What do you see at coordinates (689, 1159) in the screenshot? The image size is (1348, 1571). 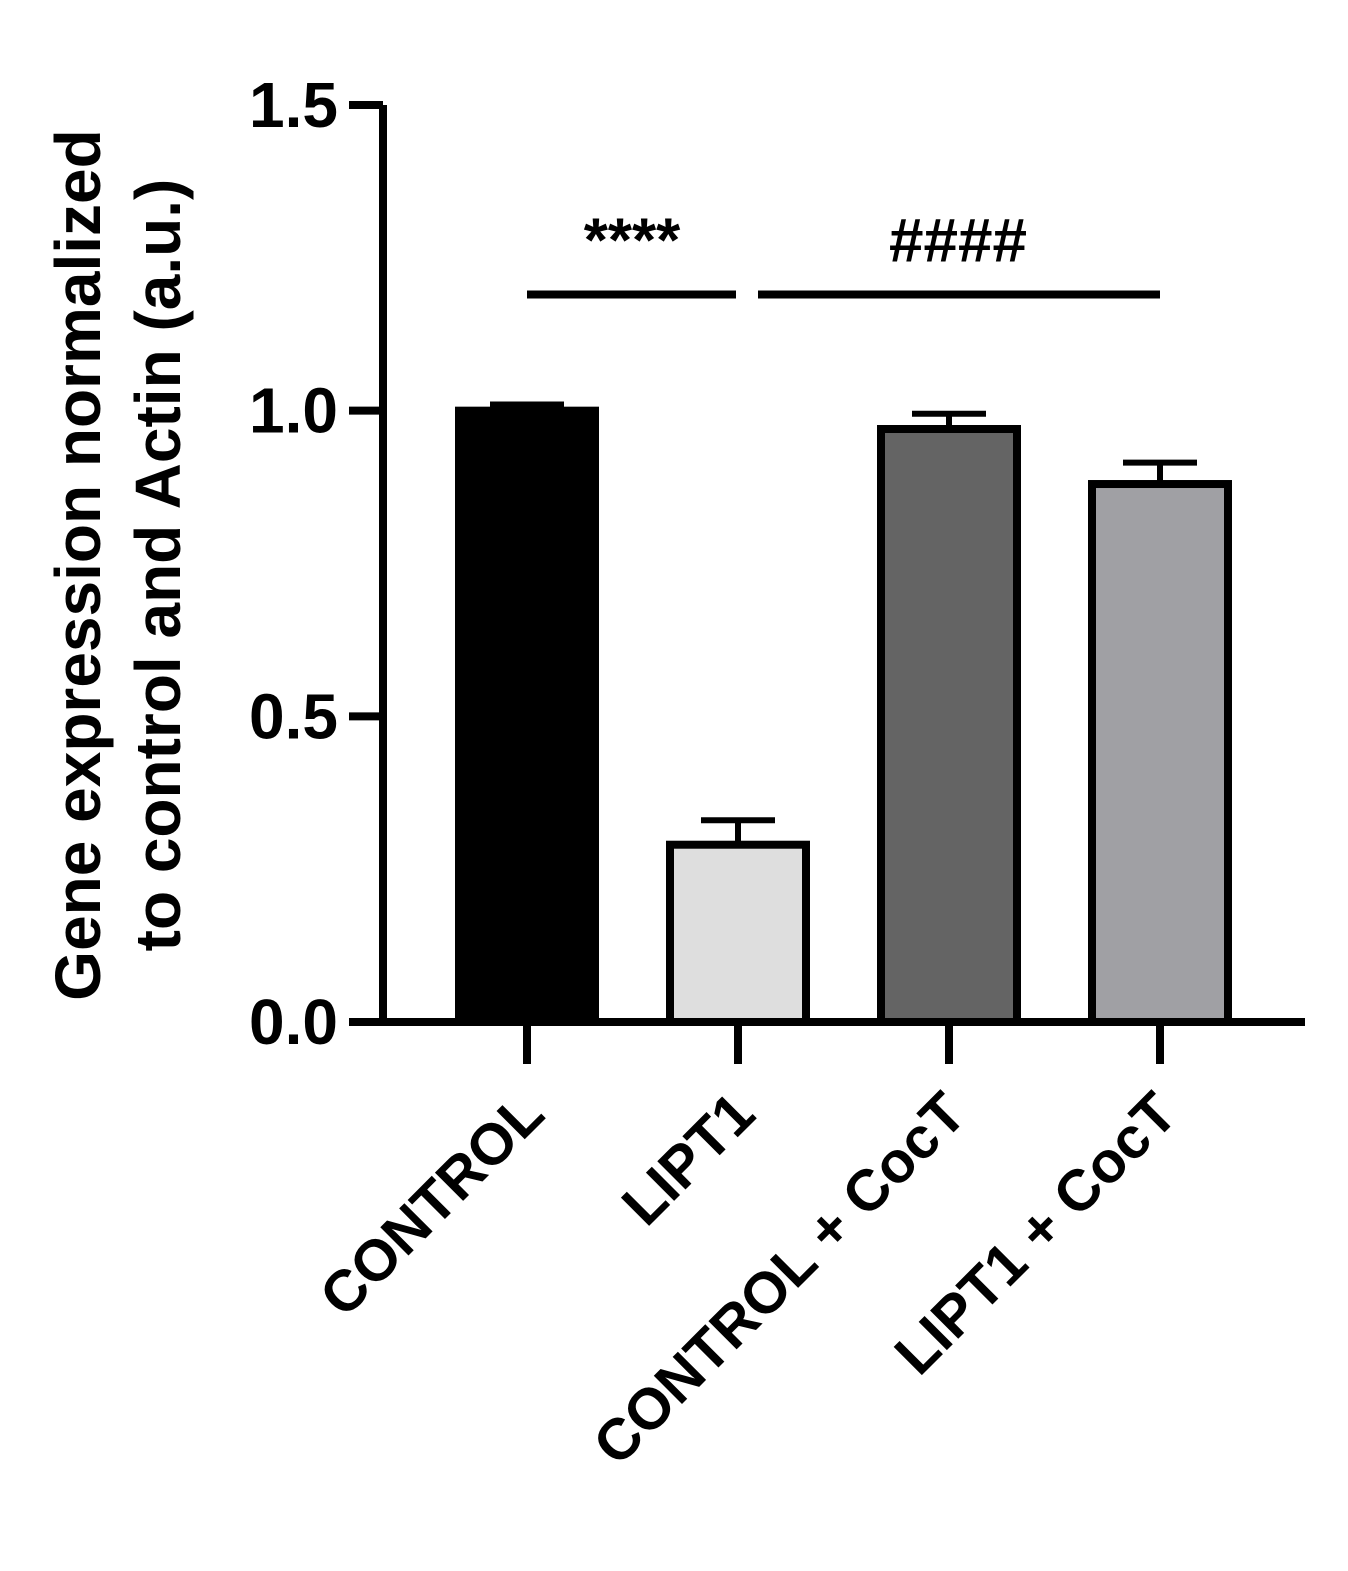 I see `x-tick-label-1: LIPT1` at bounding box center [689, 1159].